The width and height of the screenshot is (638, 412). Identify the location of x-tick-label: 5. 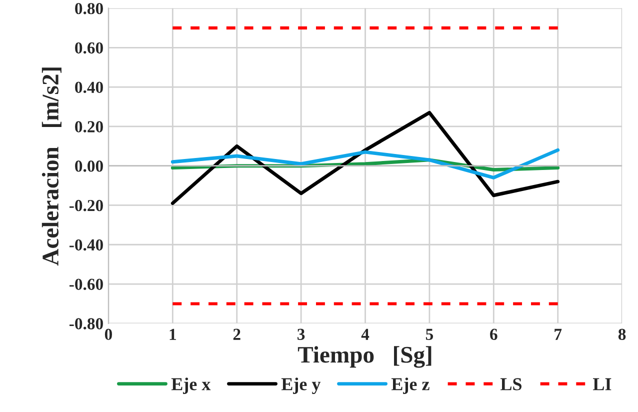
(430, 334).